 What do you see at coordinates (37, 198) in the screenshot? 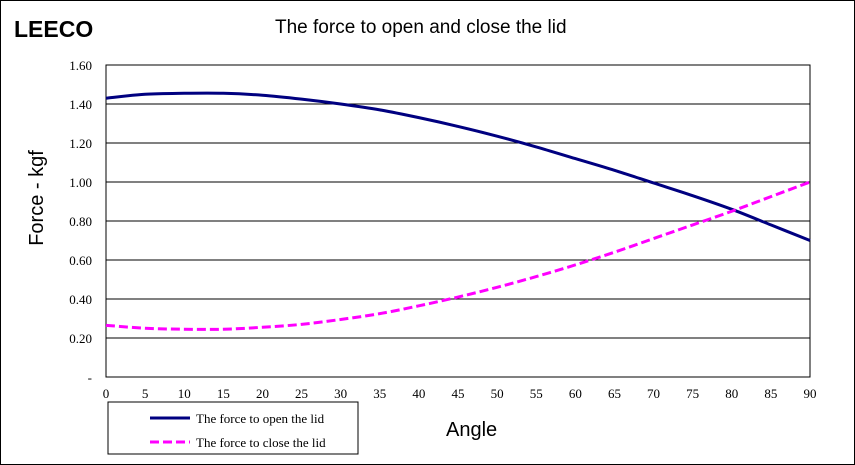
I see `y-axis-title: Force - kgf` at bounding box center [37, 198].